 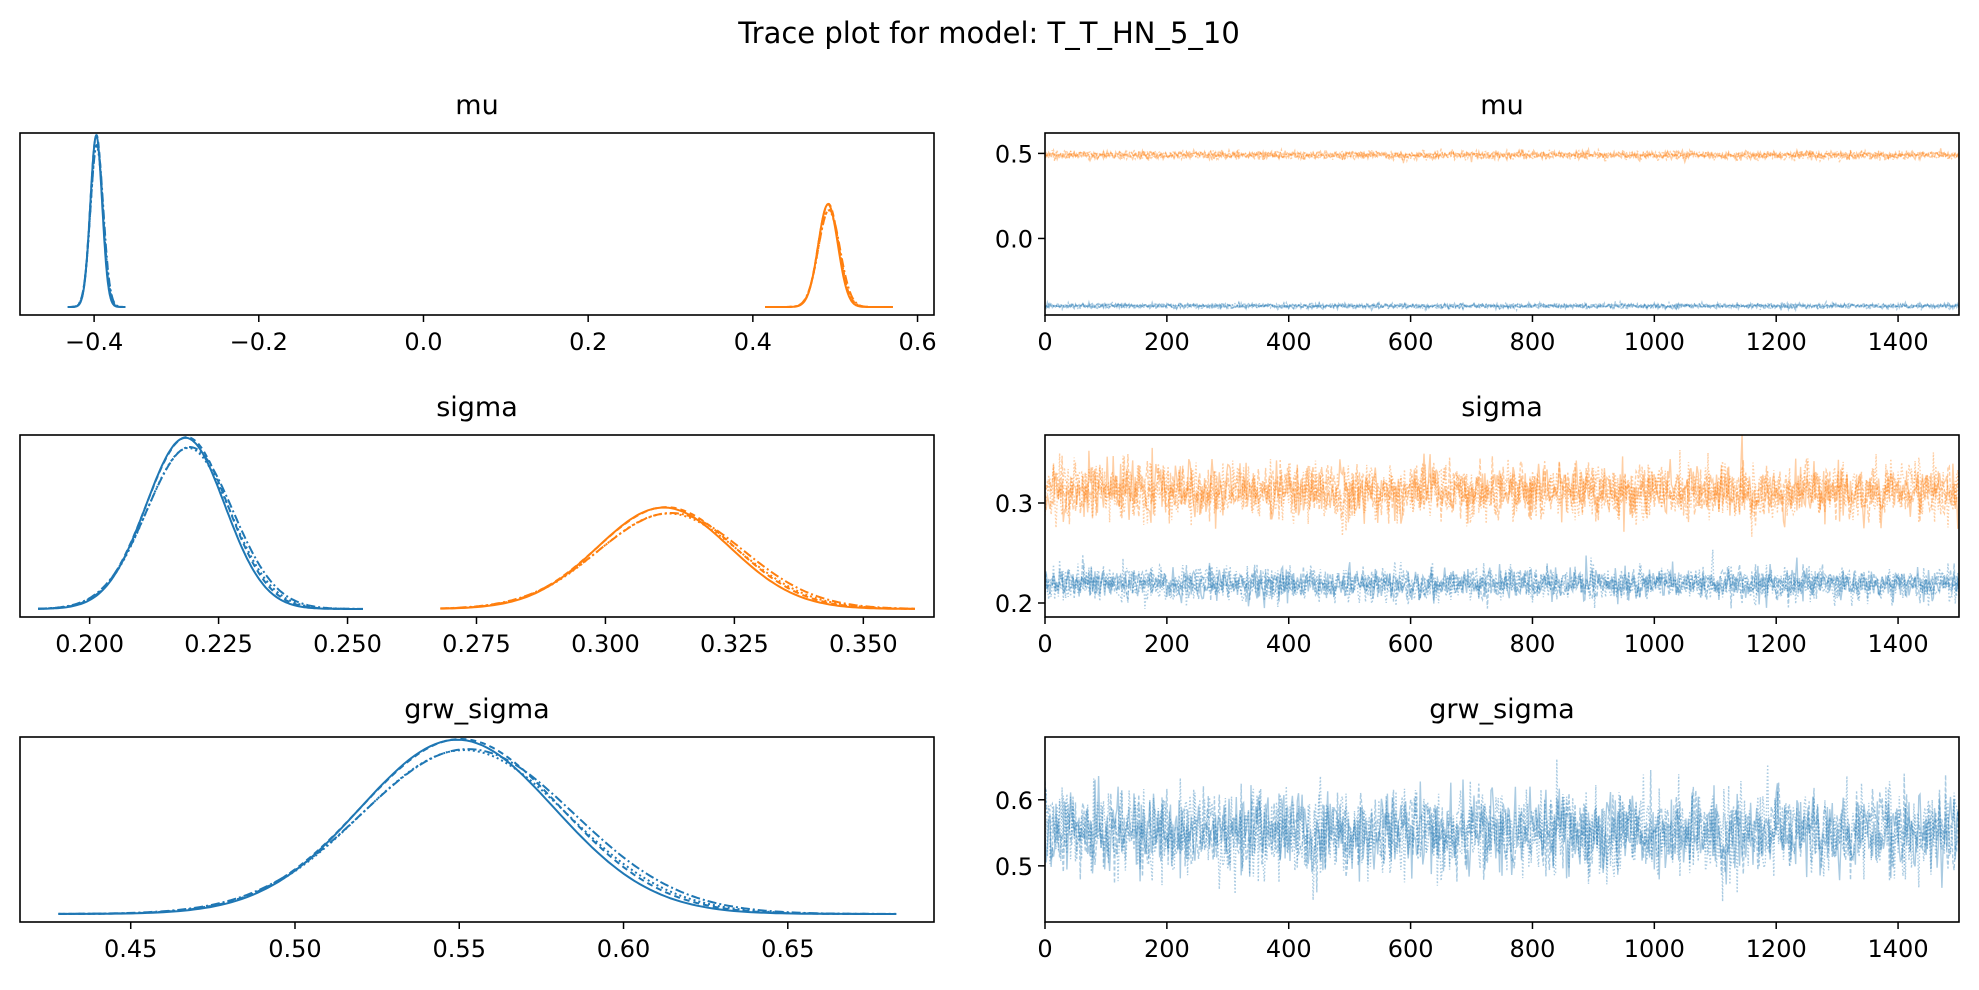 I want to click on x-tick-label: 0.300, so click(x=605, y=644).